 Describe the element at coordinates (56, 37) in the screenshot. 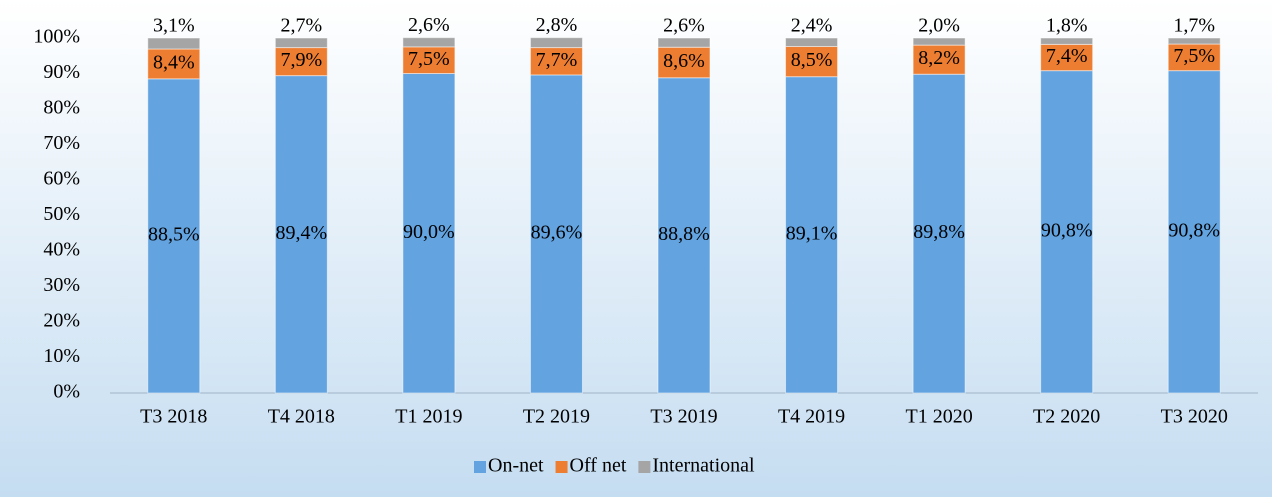

I see `y-tick-label: 100%` at that location.